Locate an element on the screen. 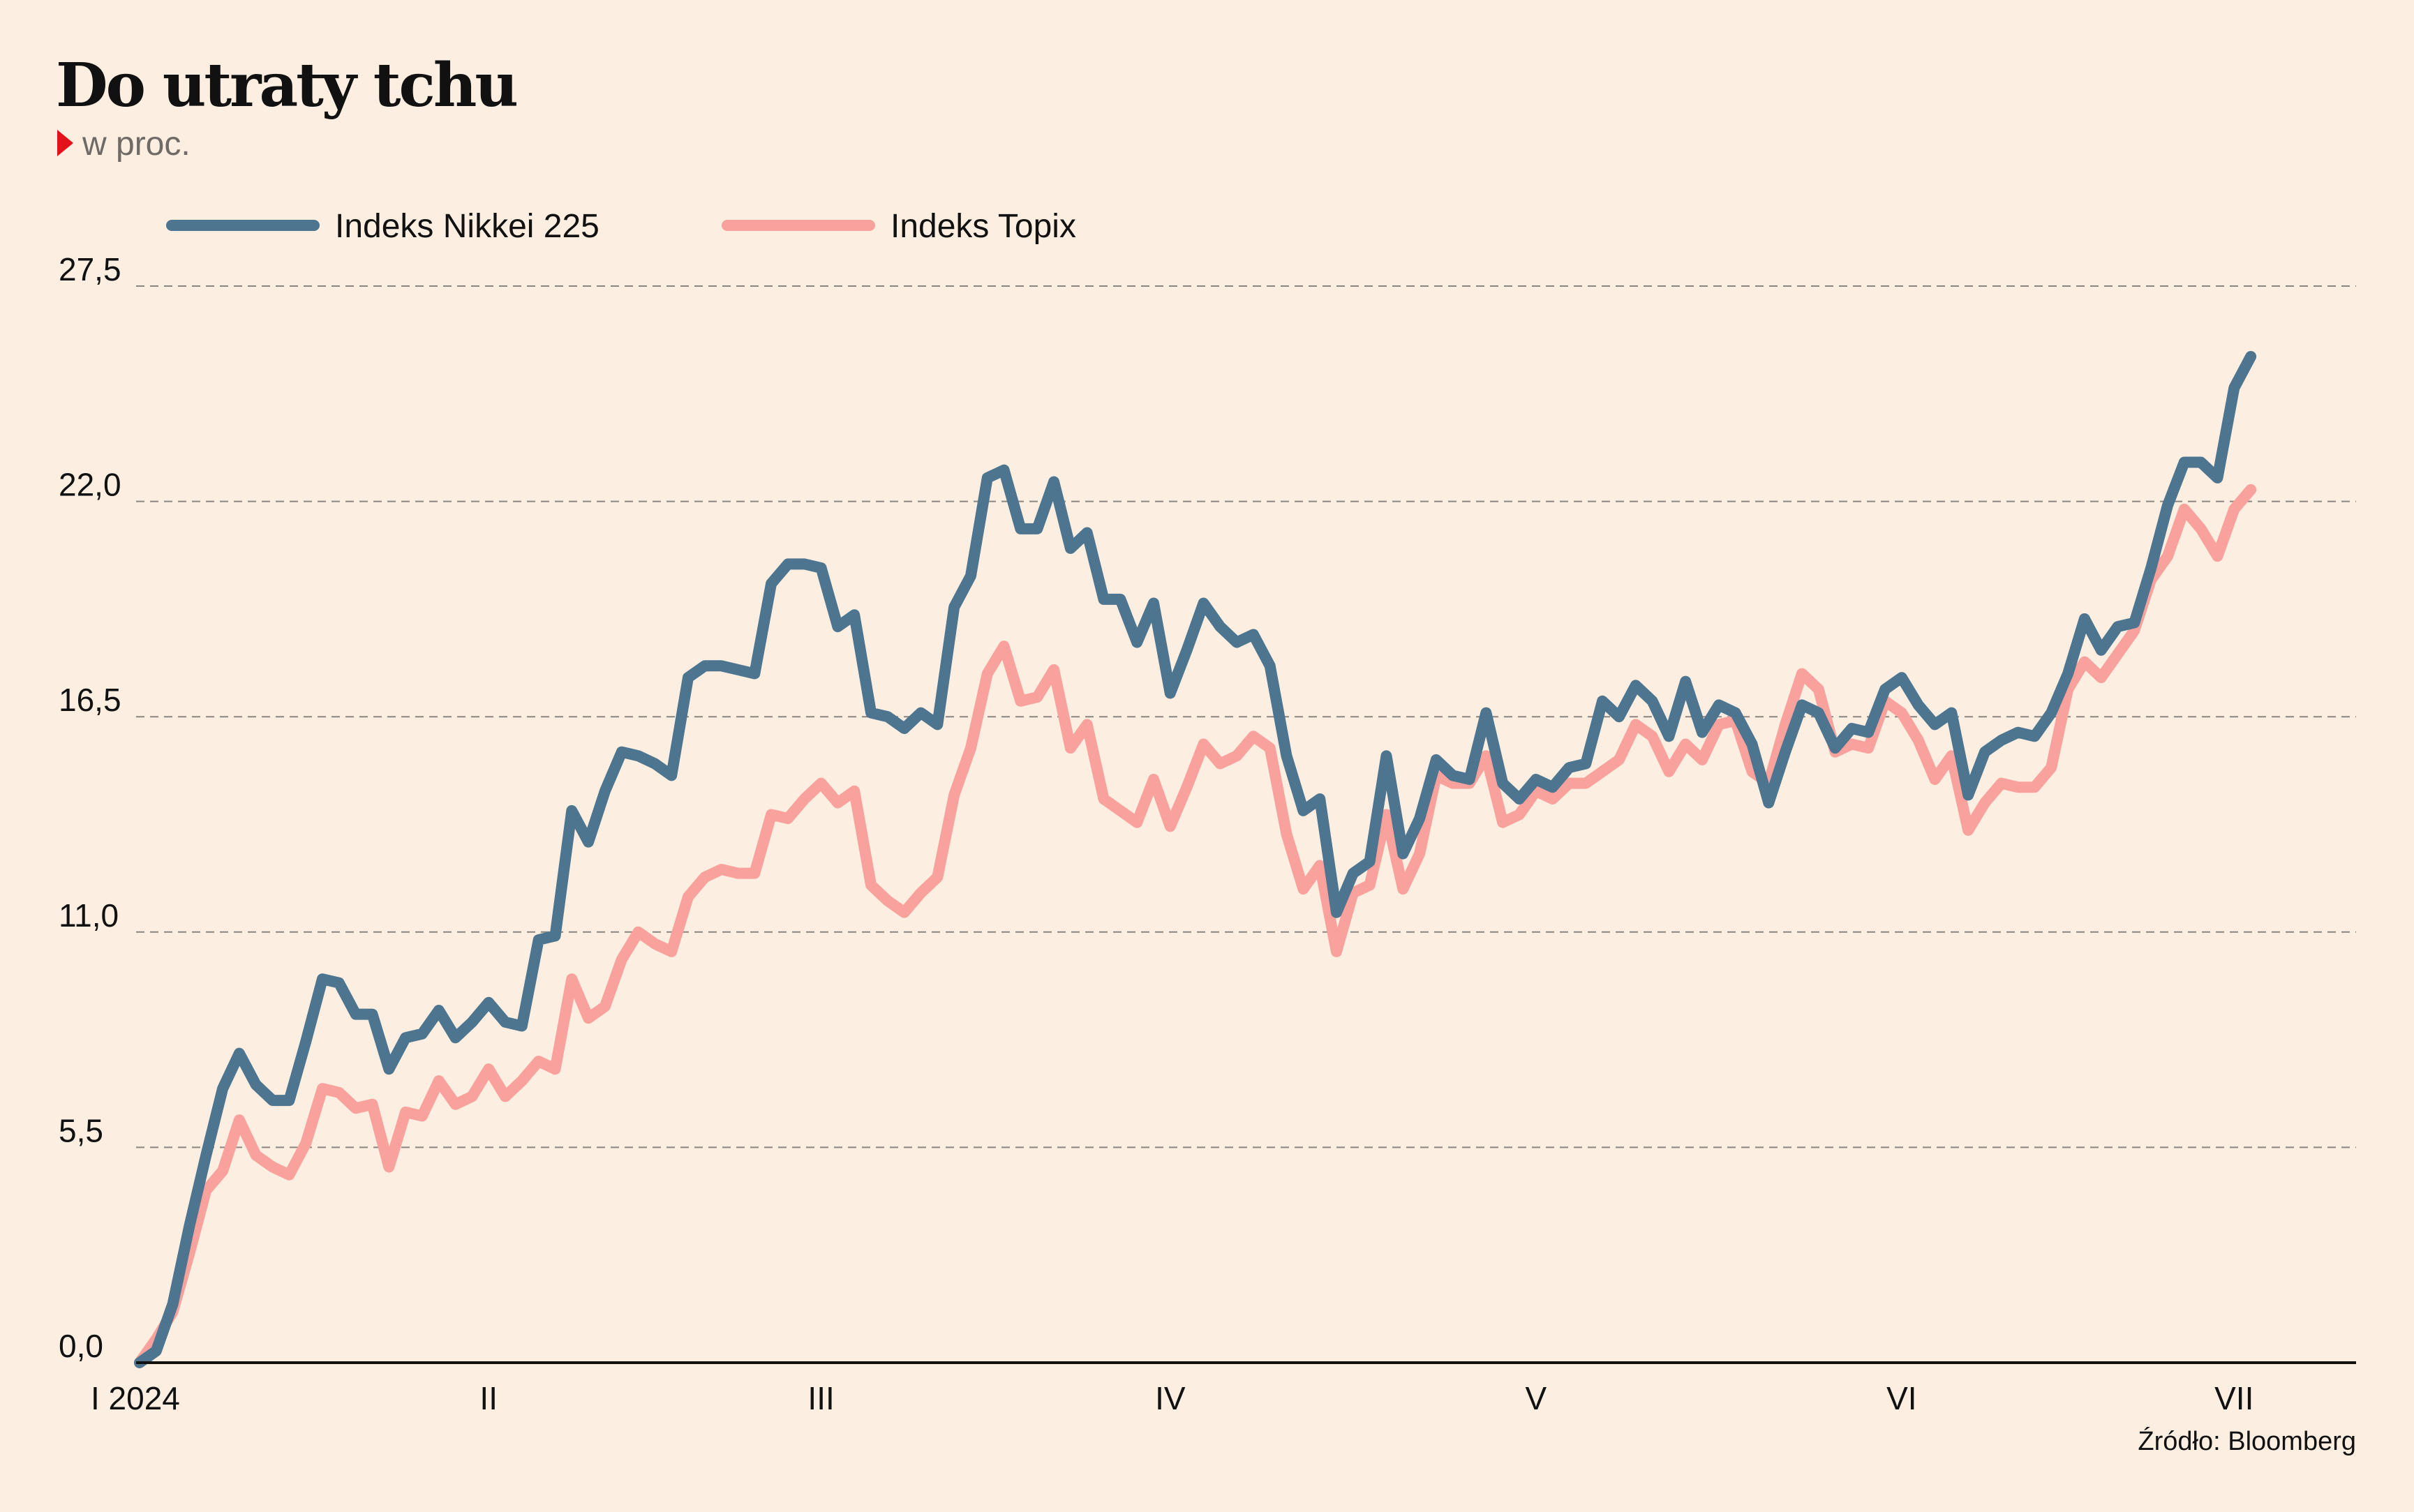 The width and height of the screenshot is (2414, 1512). y-tick-label: 11,0 is located at coordinates (89, 915).